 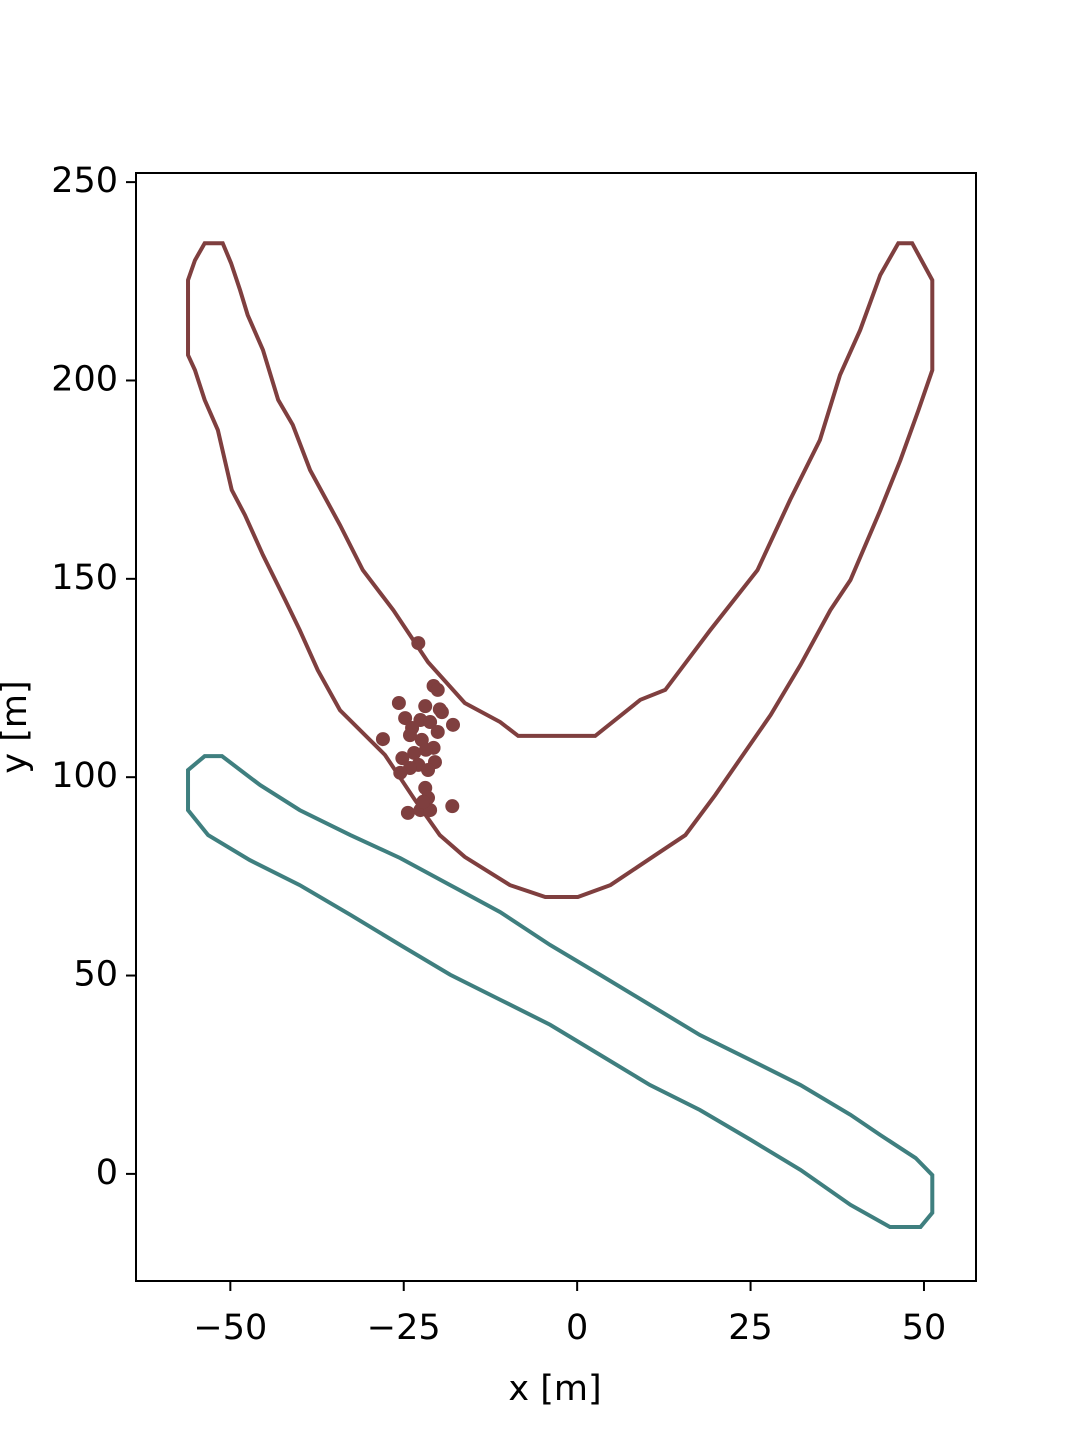 What do you see at coordinates (17, 726) in the screenshot?
I see `y-axis-label: y [m]` at bounding box center [17, 726].